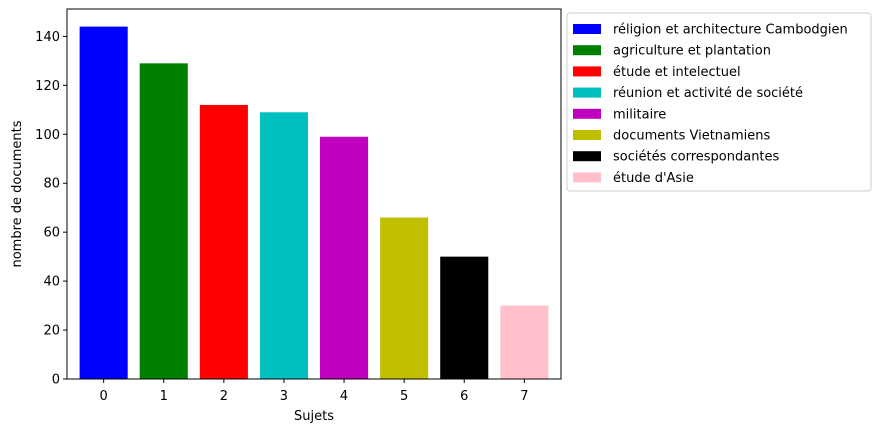 The image size is (880, 432). What do you see at coordinates (284, 396) in the screenshot?
I see `x-tick-label: 3` at bounding box center [284, 396].